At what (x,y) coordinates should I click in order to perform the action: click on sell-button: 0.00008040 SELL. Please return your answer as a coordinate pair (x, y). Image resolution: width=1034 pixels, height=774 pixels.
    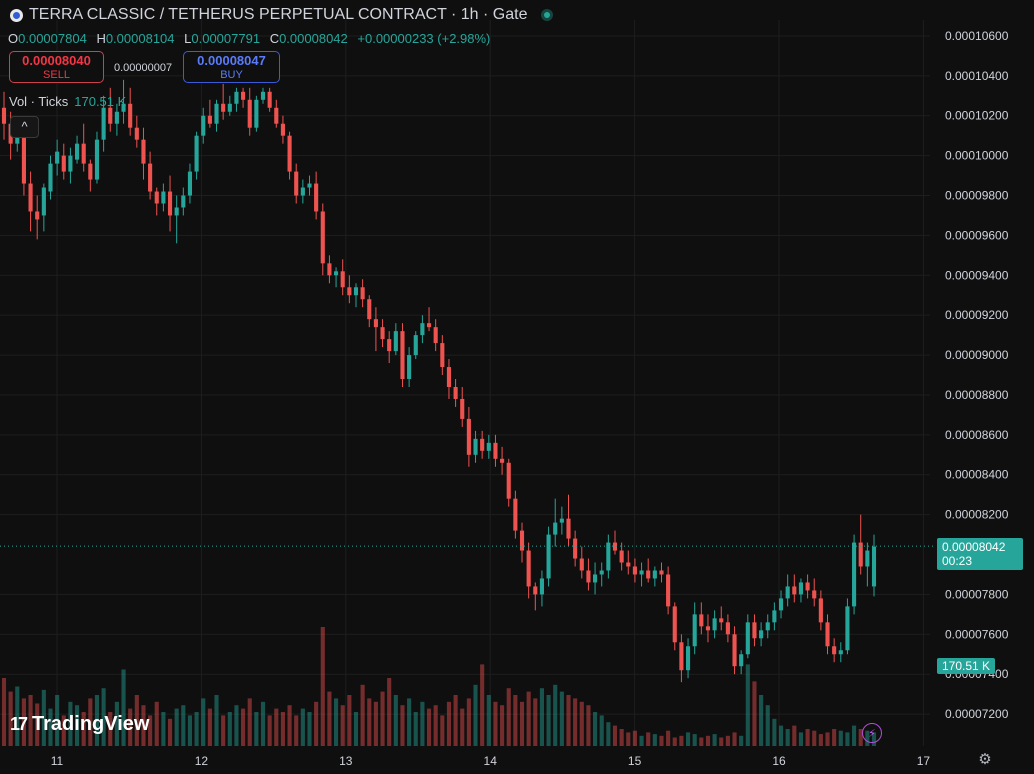
    Looking at the image, I should click on (56, 67).